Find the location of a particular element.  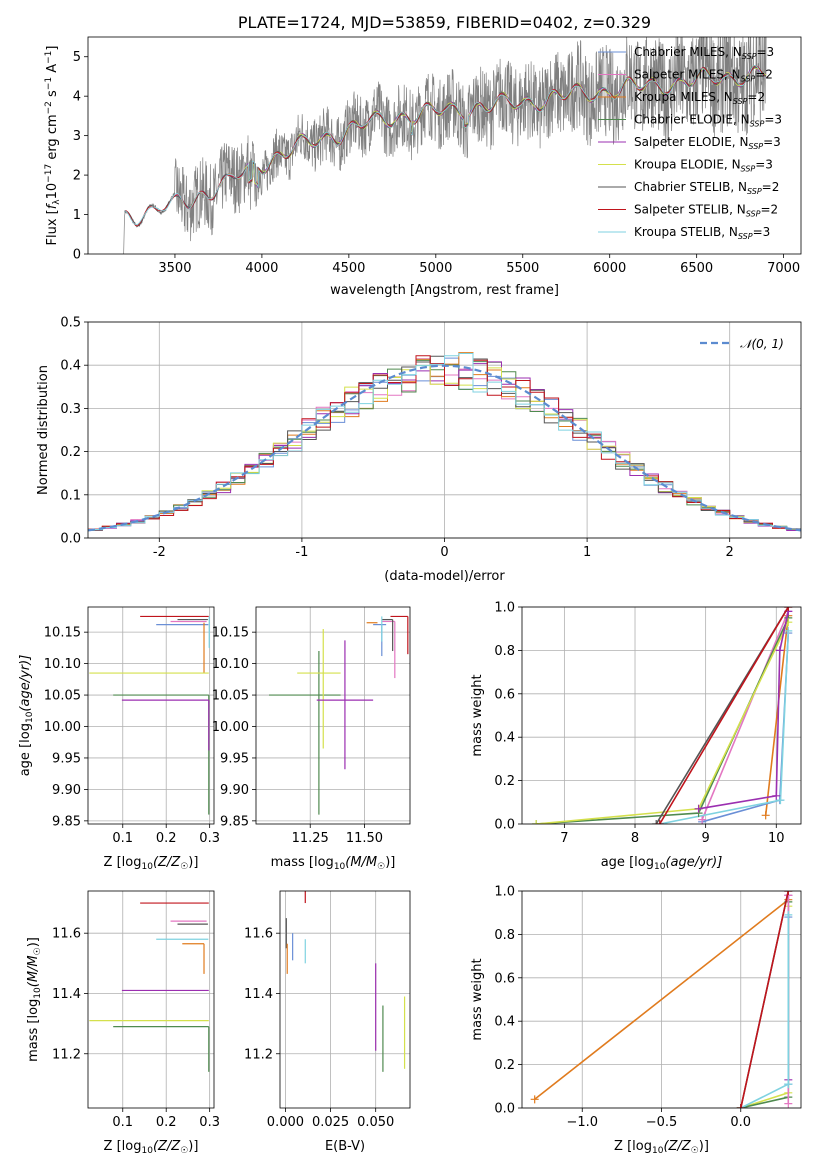

axes-mass-vs-ebv: 0.000 0.025 0.050 11.2 11.4 11.6 E(B-V) is located at coordinates (327, 1022).